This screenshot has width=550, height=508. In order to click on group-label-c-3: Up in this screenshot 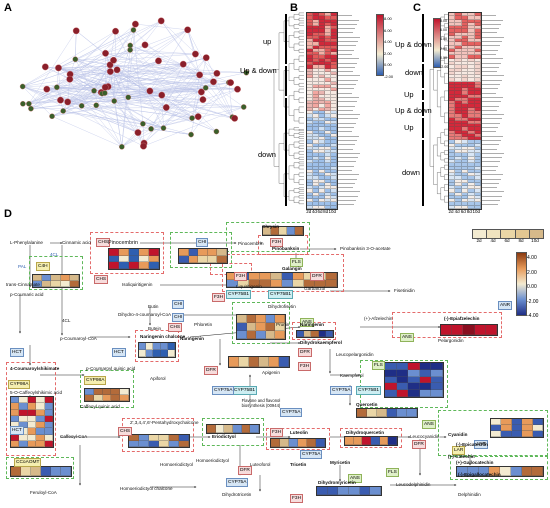, I will do `click(409, 94)`.